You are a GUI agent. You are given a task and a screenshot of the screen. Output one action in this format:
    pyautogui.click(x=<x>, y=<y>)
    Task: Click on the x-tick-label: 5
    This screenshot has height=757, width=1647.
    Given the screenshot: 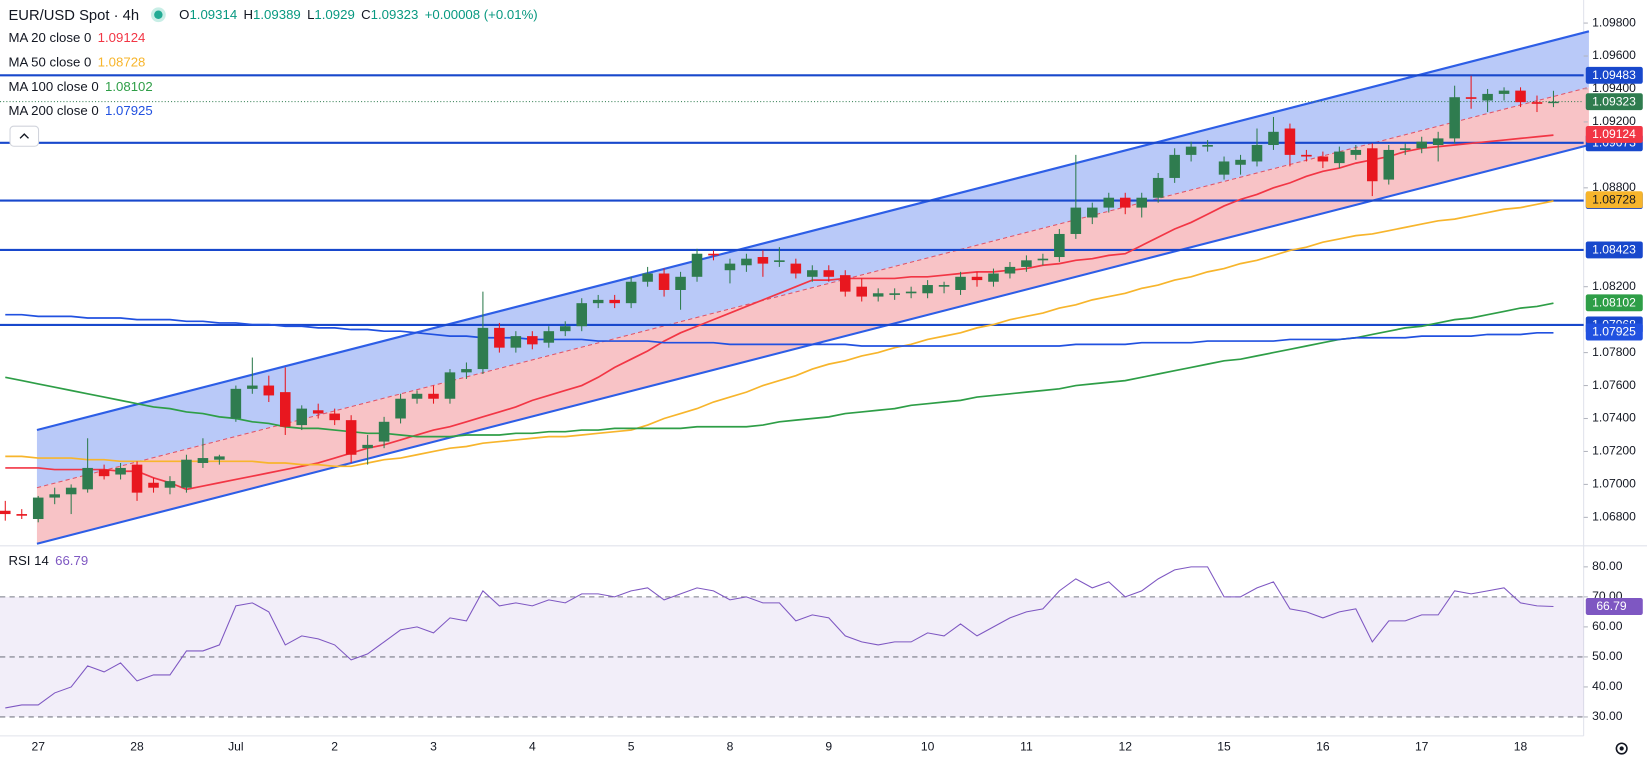 What is the action you would take?
    pyautogui.click(x=631, y=747)
    